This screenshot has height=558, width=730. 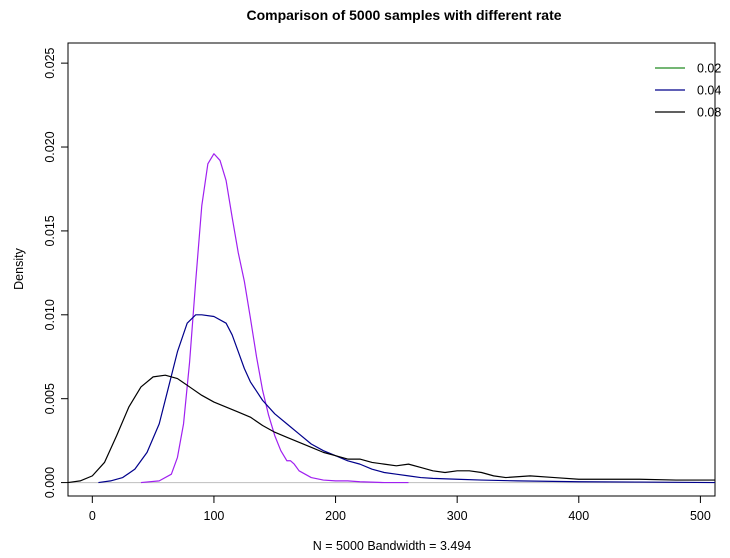 I want to click on y-tick-label: 0.010, so click(x=50, y=314).